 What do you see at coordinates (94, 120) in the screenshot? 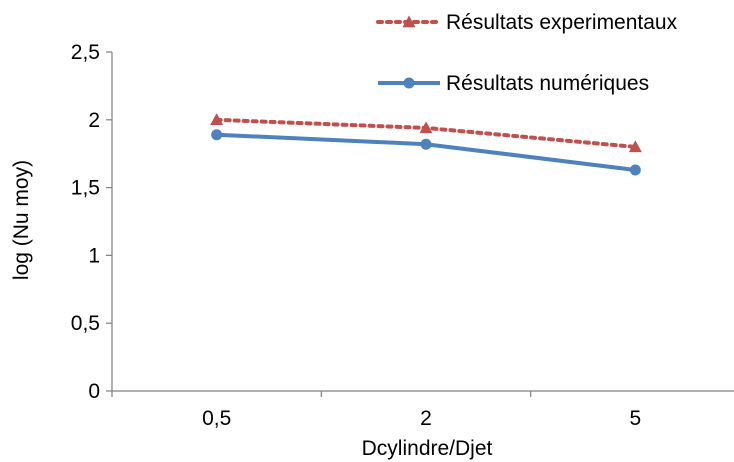
I see `y-tick-label: 2` at bounding box center [94, 120].